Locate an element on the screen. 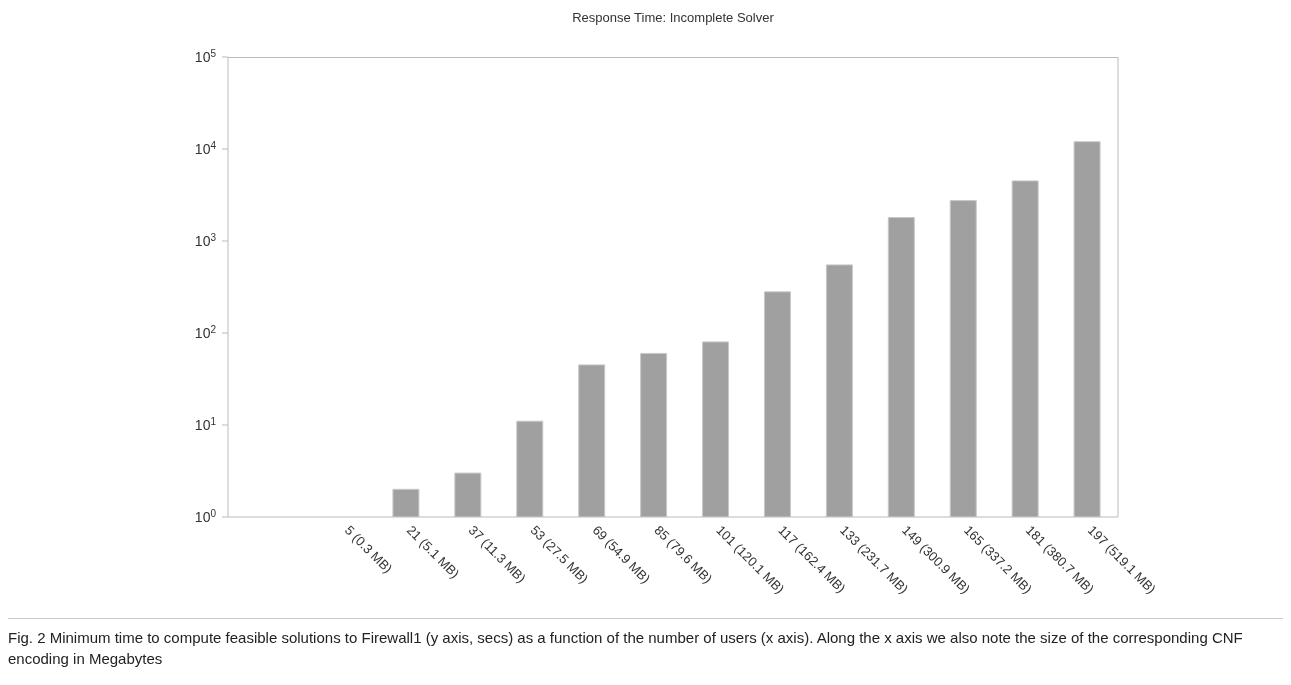  y-tick-label: 10$^{3}$ is located at coordinates (205, 240).